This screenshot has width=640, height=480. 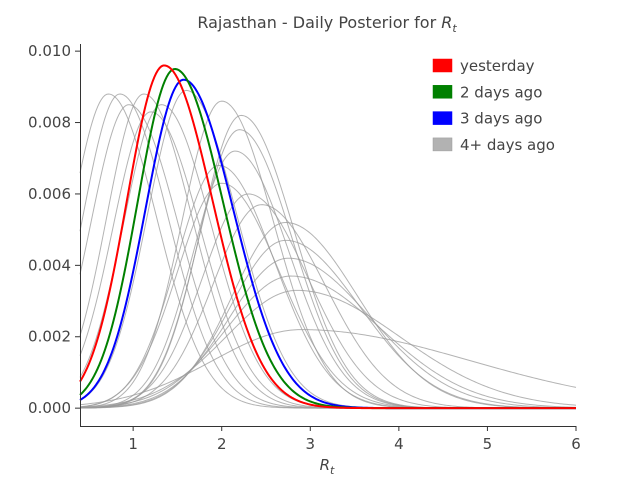 What do you see at coordinates (493, 105) in the screenshot?
I see `legend: yesterday 2 days ago 3 days ago 4+ days ago` at bounding box center [493, 105].